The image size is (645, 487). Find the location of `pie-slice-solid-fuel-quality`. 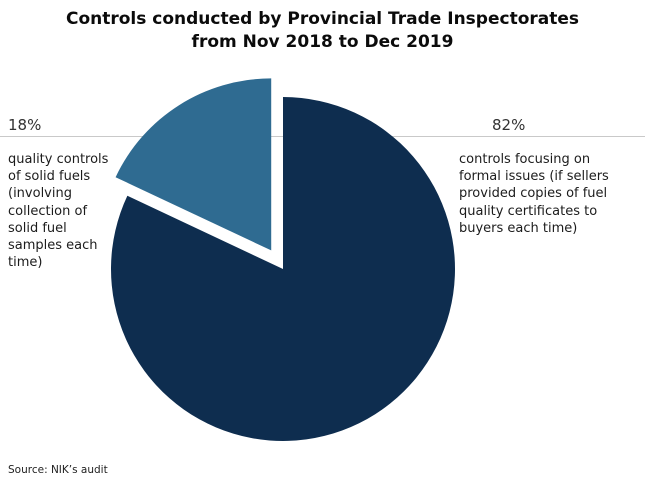

pie-slice-solid-fuel-quality is located at coordinates (193, 164).